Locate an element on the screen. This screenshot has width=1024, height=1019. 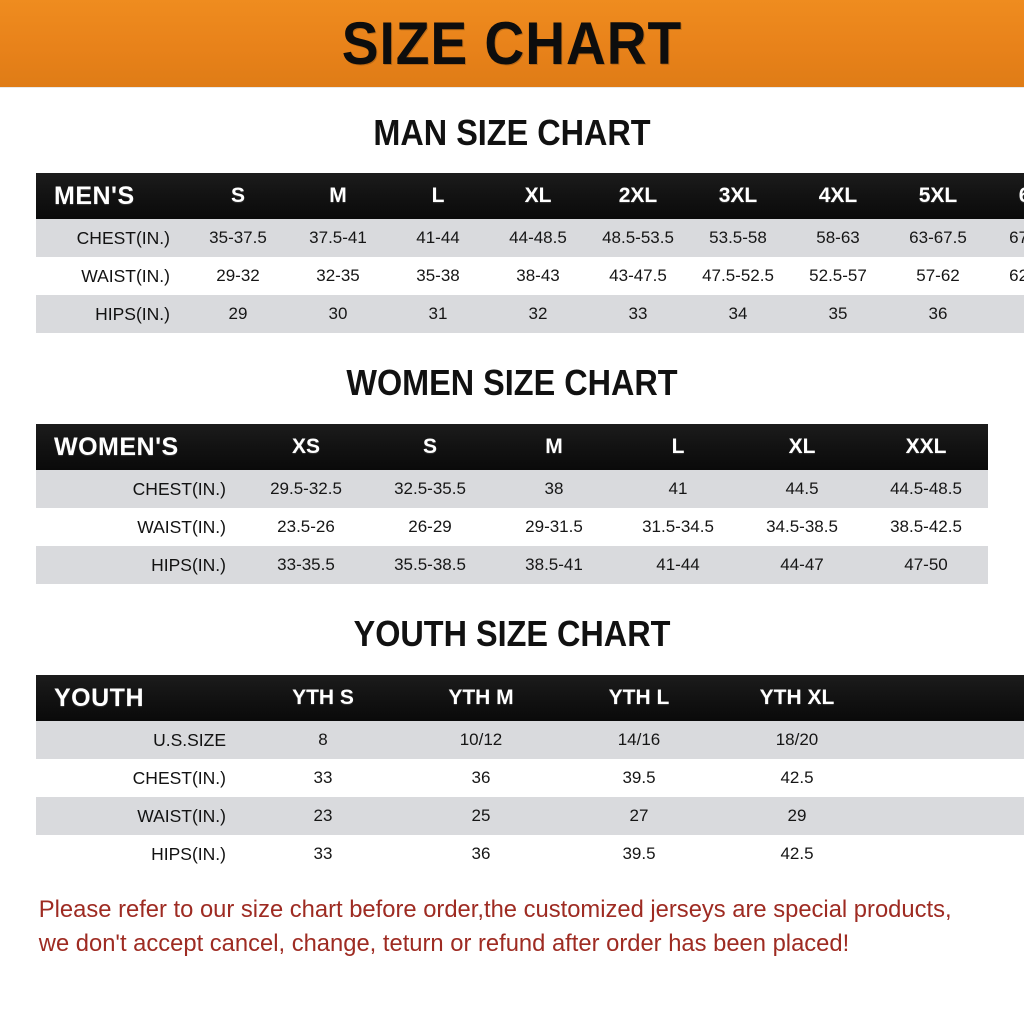
youth-cell: 23 is located at coordinates (323, 815).